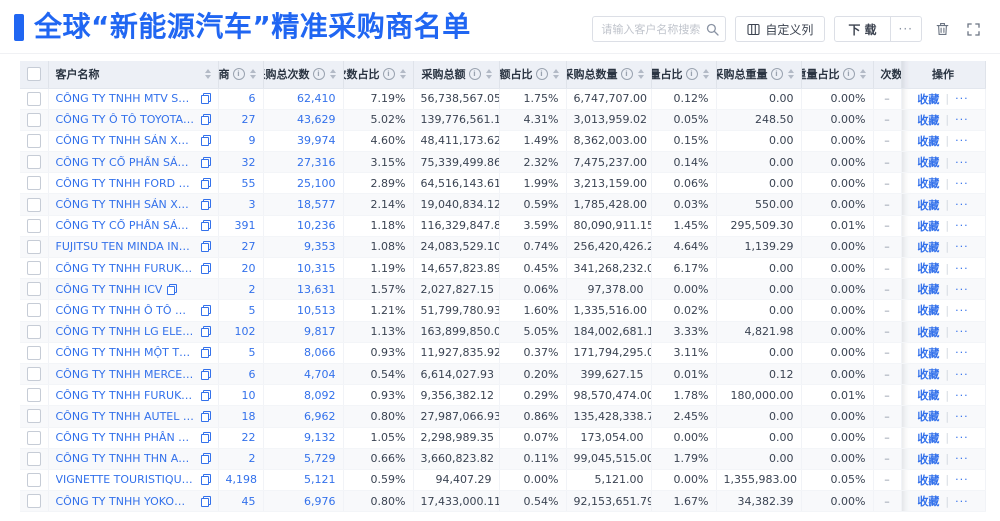 Image resolution: width=1000 pixels, height=521 pixels. I want to click on delete-icon, so click(942, 29).